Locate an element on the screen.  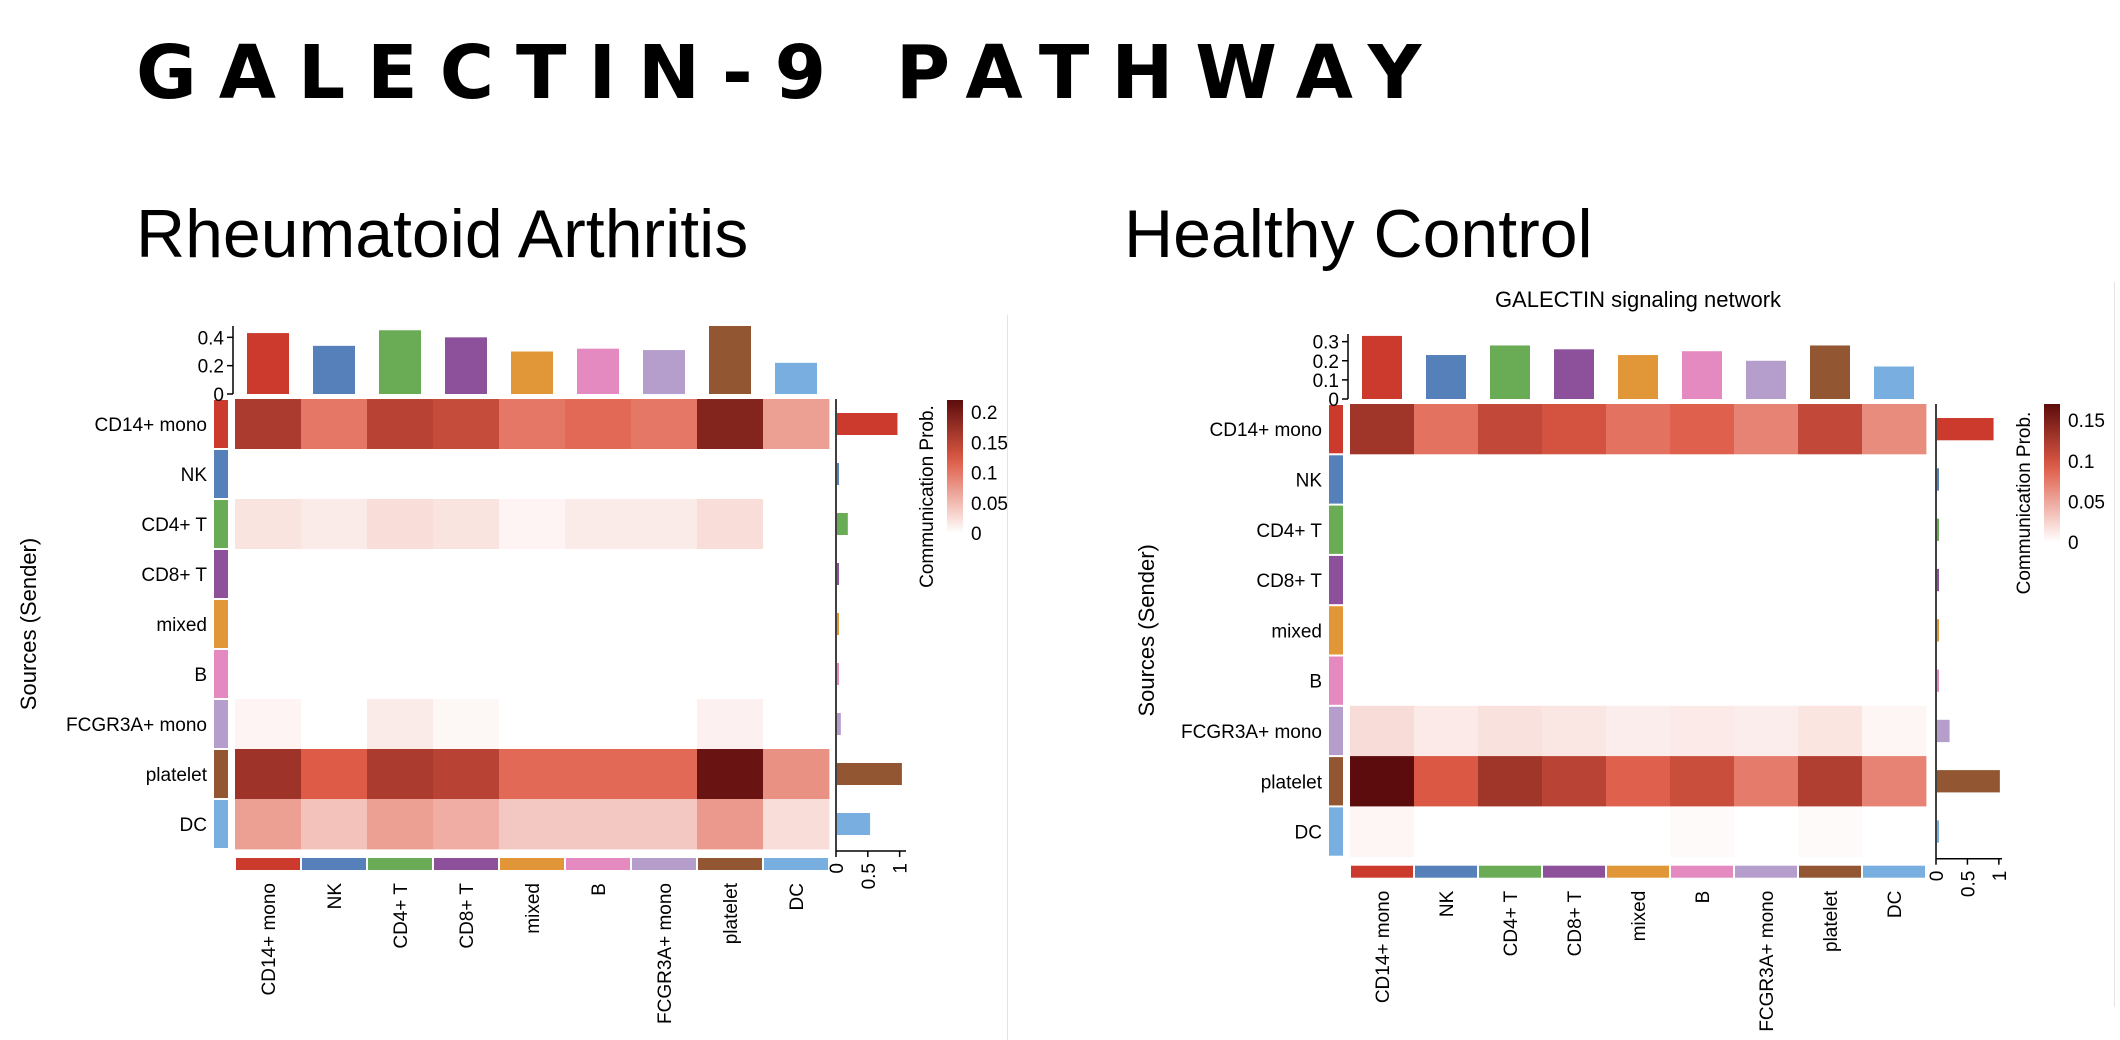
top-axis-tick-label: 0 is located at coordinates (1333, 400).